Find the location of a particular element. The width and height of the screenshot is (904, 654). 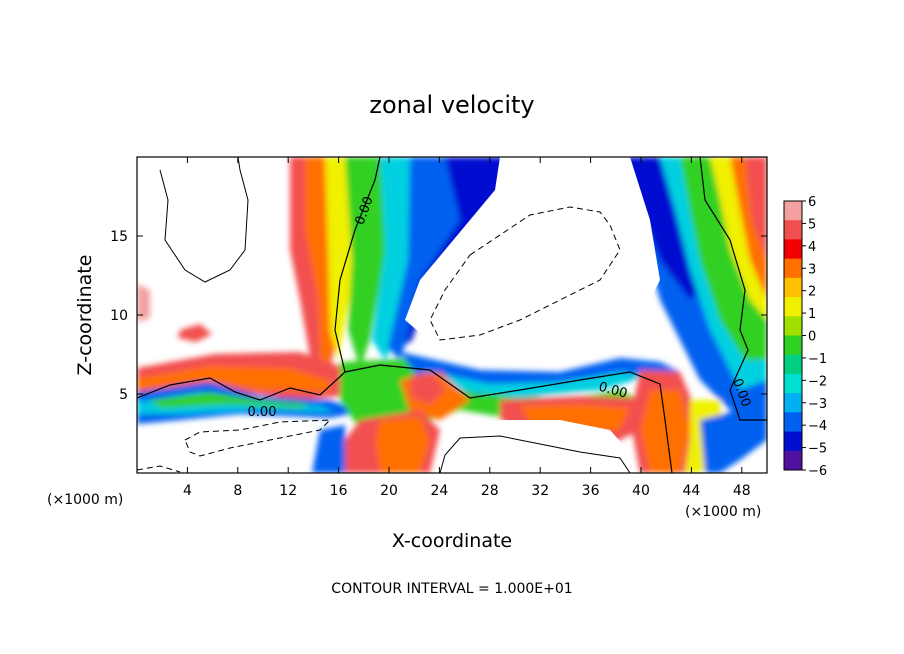

colorbar-tick-label: 6 is located at coordinates (812, 202).